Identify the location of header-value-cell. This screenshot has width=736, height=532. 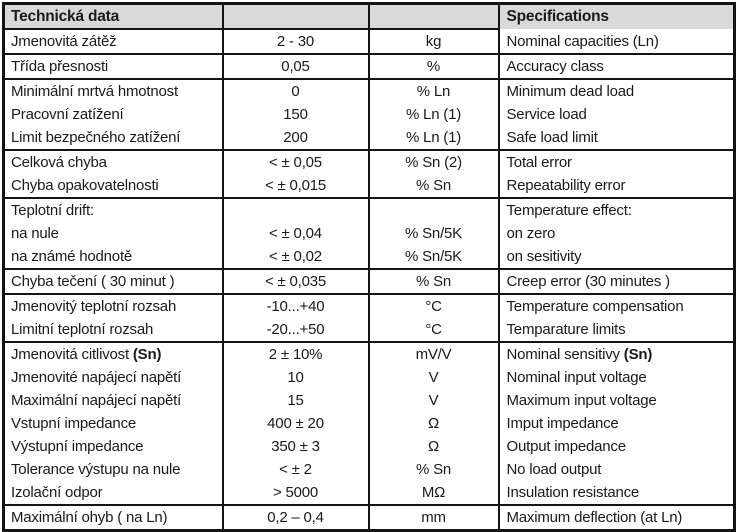
(295, 16).